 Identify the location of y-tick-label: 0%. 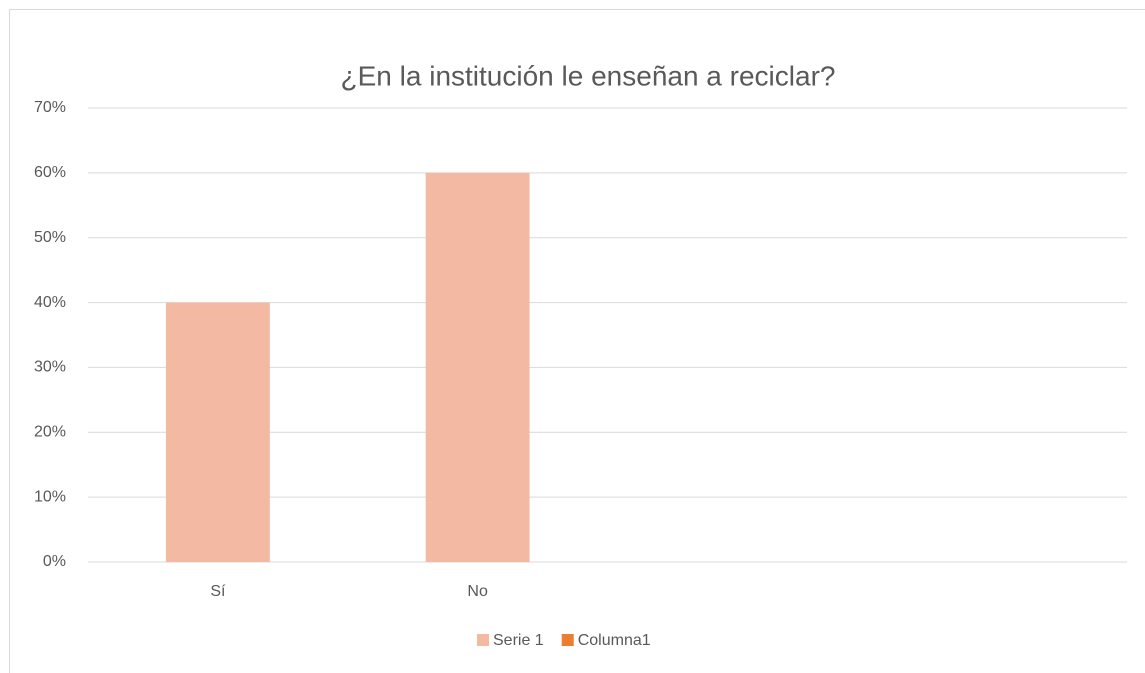
(54, 561).